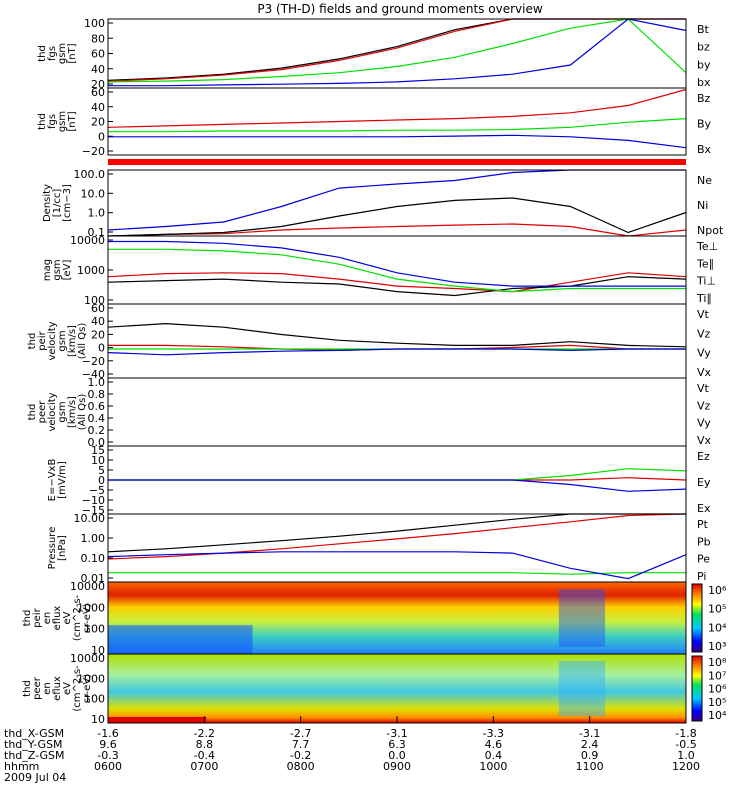  I want to click on colorbar-tick-label: 10⁶, so click(717, 689).